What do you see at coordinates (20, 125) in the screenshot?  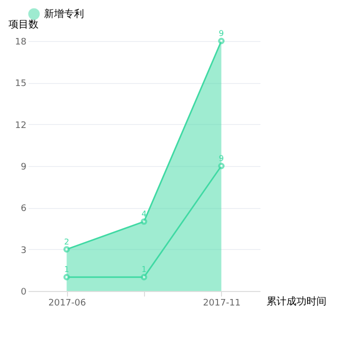 I see `y-tick-label: 12` at bounding box center [20, 125].